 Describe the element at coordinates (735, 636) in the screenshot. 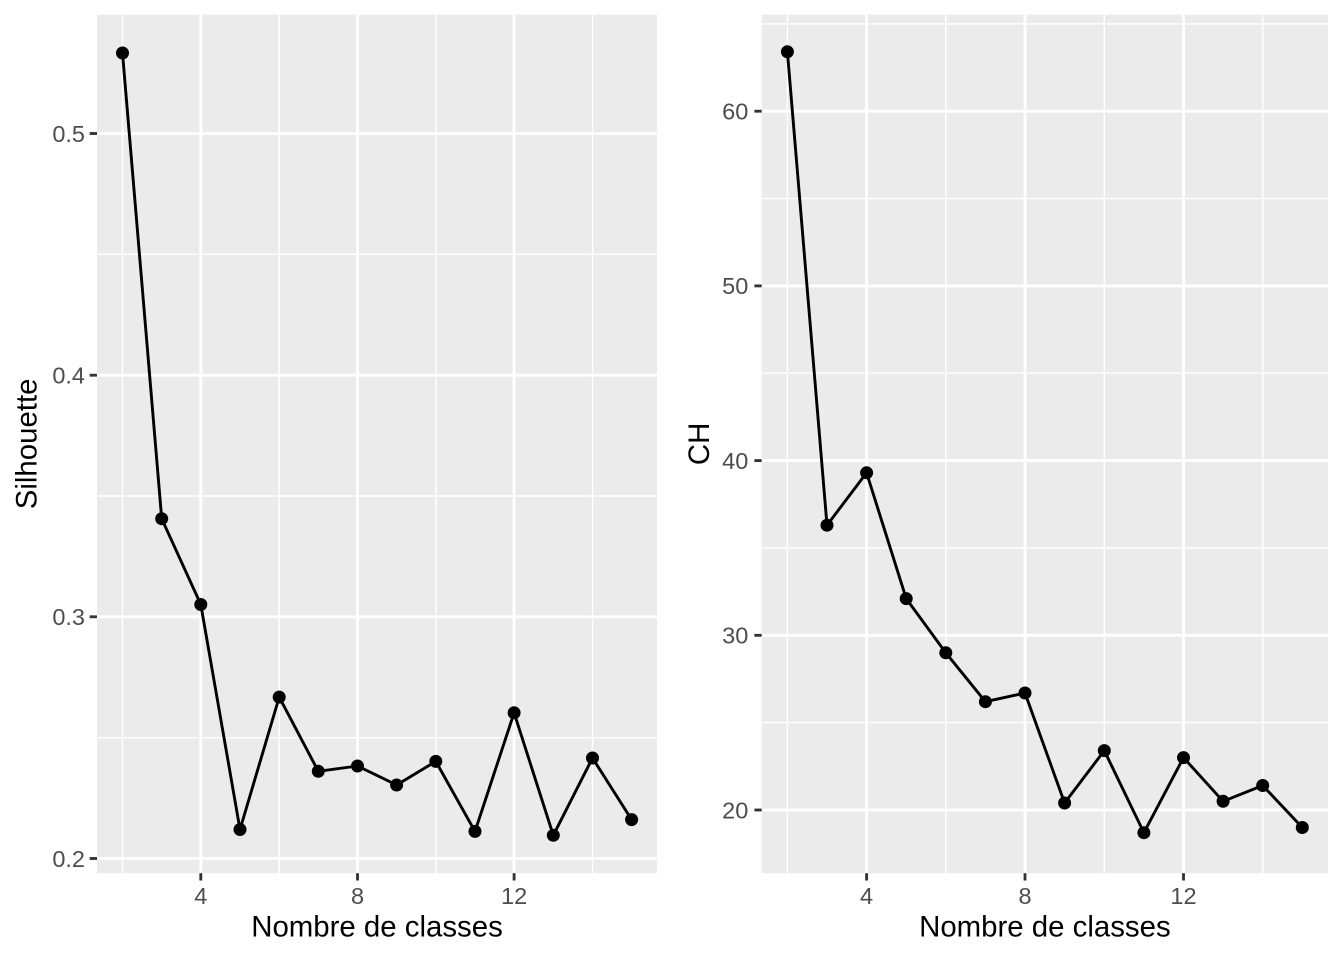

I see `svg-text: 30` at that location.